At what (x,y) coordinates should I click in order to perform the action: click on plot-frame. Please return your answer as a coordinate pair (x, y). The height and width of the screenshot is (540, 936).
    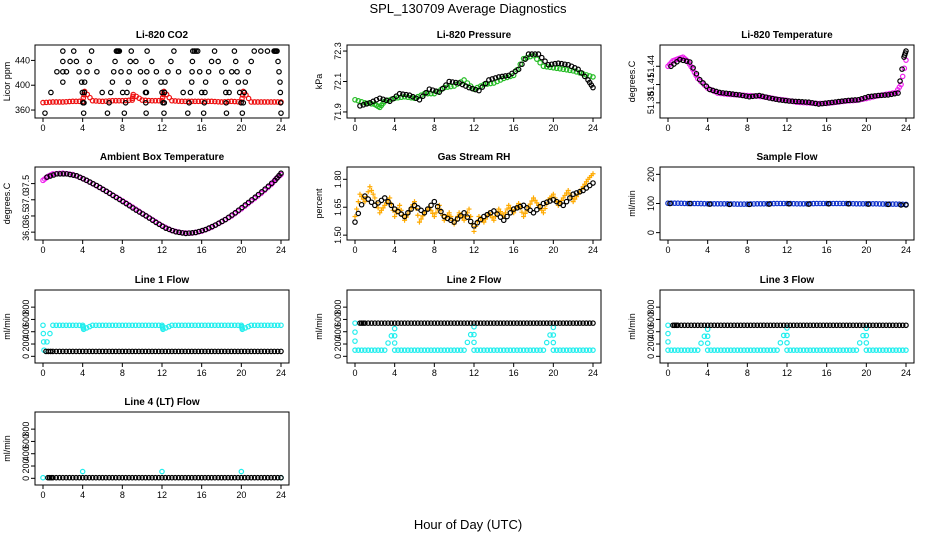
    Looking at the image, I should click on (474, 81).